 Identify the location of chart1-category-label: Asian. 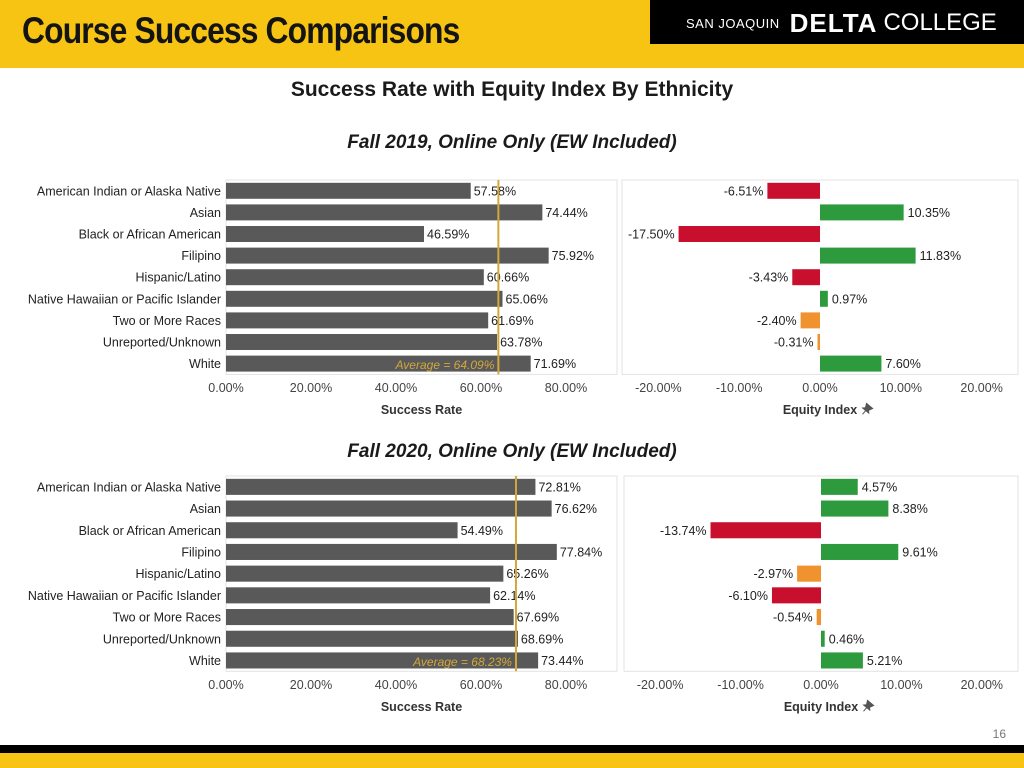
(205, 213).